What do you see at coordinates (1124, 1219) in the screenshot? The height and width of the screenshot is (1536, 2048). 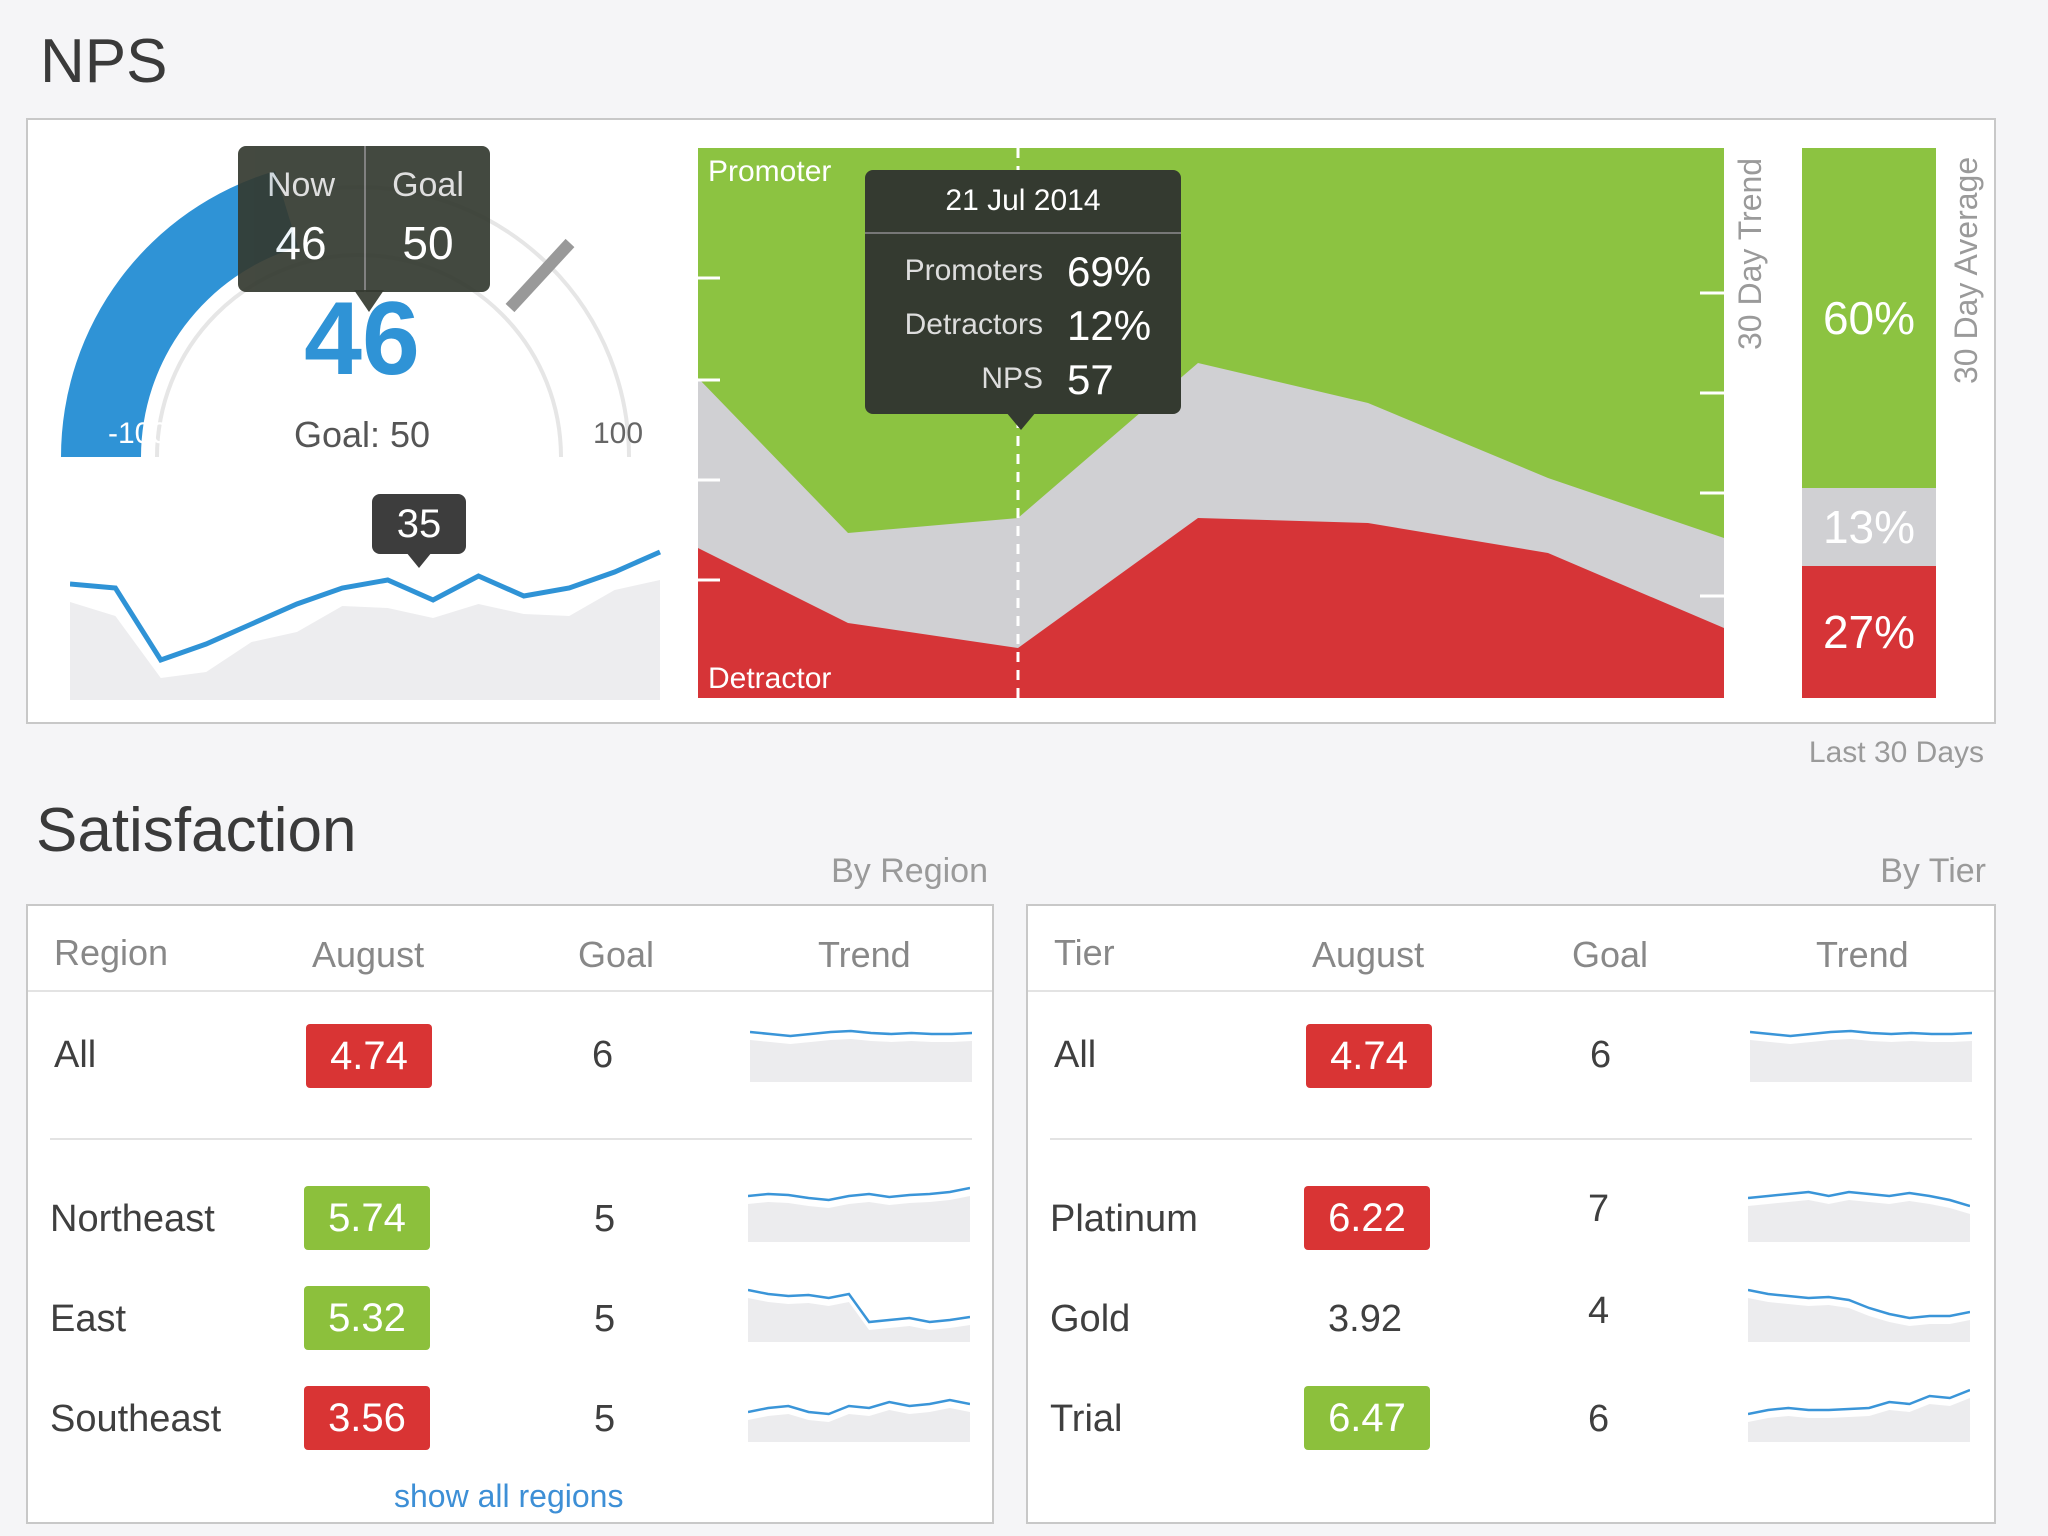 I see `tier-row-name: Platinum` at bounding box center [1124, 1219].